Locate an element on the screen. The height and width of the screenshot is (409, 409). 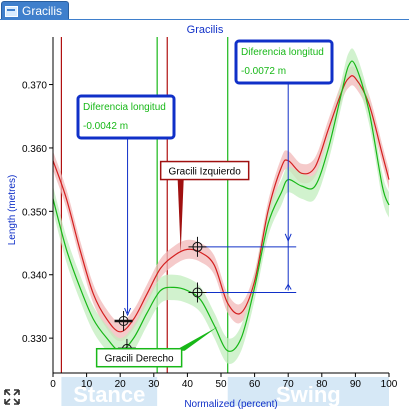
x-tick-label: 30 is located at coordinates (154, 384).